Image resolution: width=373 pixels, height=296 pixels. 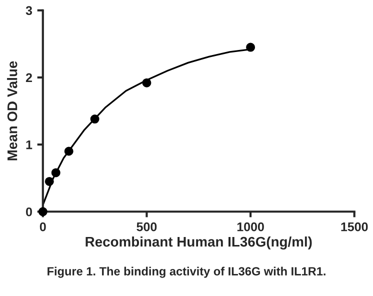 What do you see at coordinates (43, 227) in the screenshot?
I see `x-tick-label: 0` at bounding box center [43, 227].